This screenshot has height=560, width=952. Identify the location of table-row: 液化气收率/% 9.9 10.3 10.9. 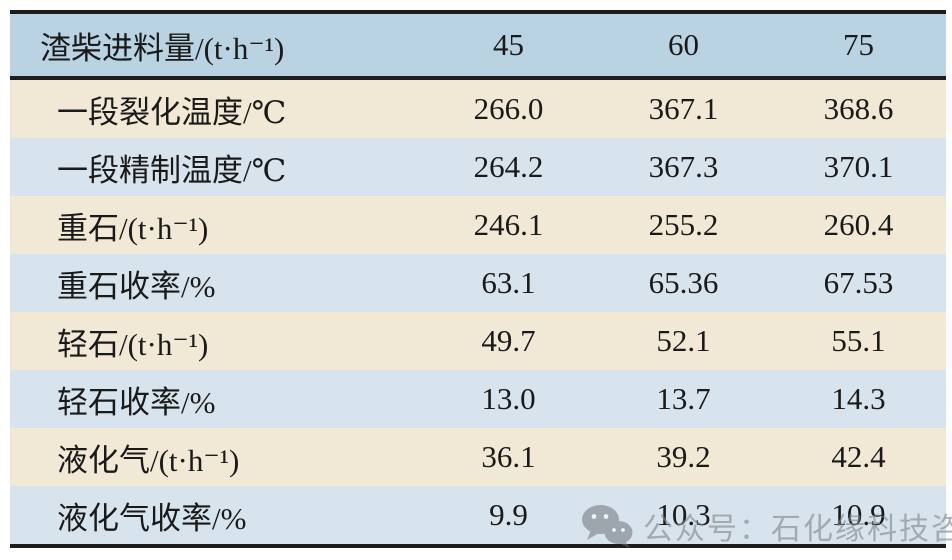
(478, 515).